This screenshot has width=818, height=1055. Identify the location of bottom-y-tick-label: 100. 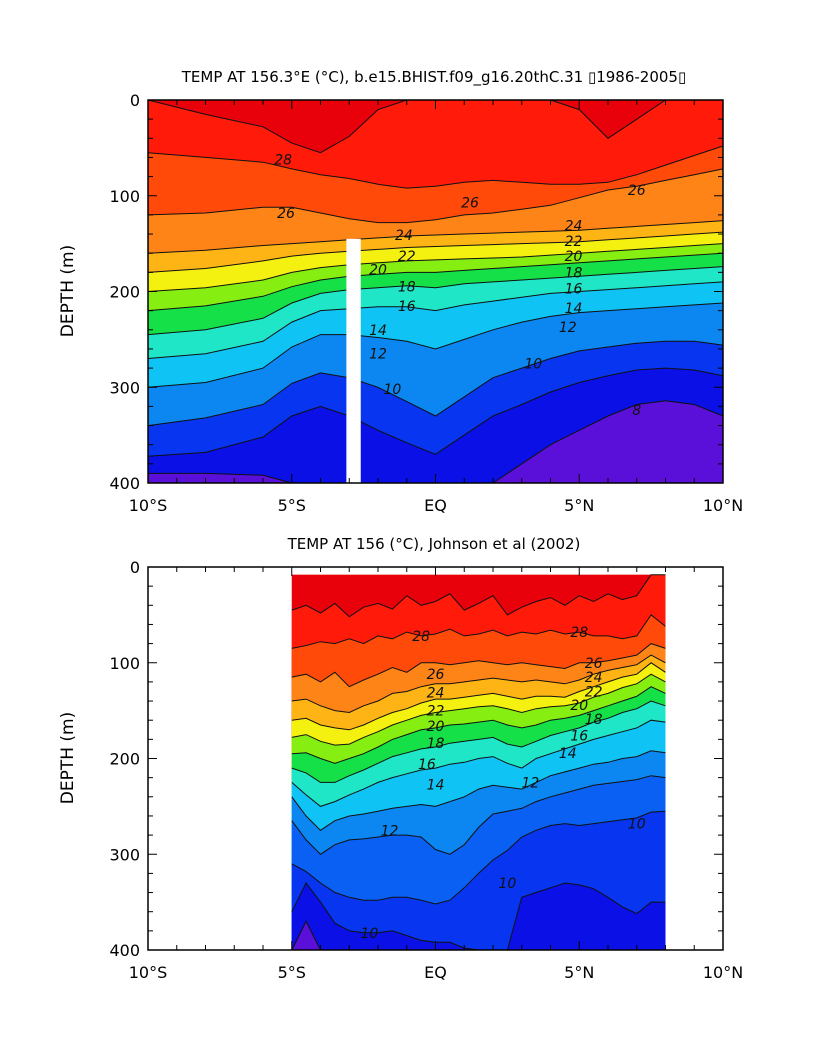
(124, 663).